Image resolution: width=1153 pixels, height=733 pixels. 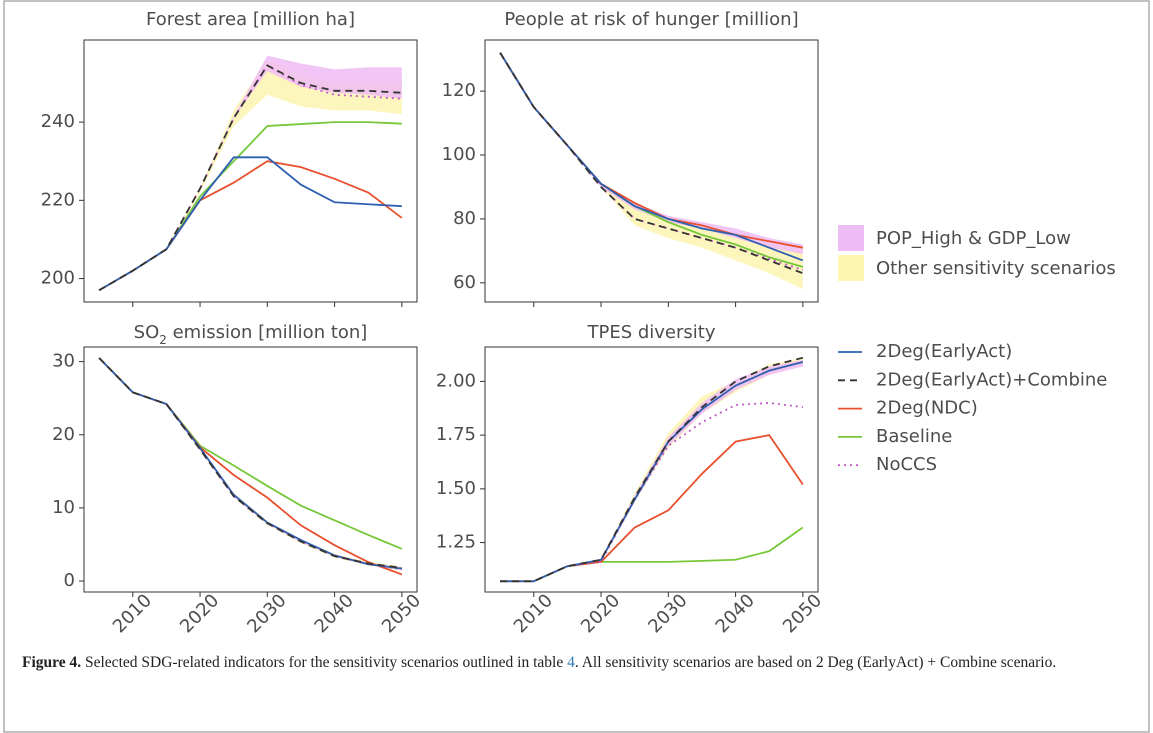 What do you see at coordinates (63, 434) in the screenshot?
I see `y-tick-label: 20` at bounding box center [63, 434].